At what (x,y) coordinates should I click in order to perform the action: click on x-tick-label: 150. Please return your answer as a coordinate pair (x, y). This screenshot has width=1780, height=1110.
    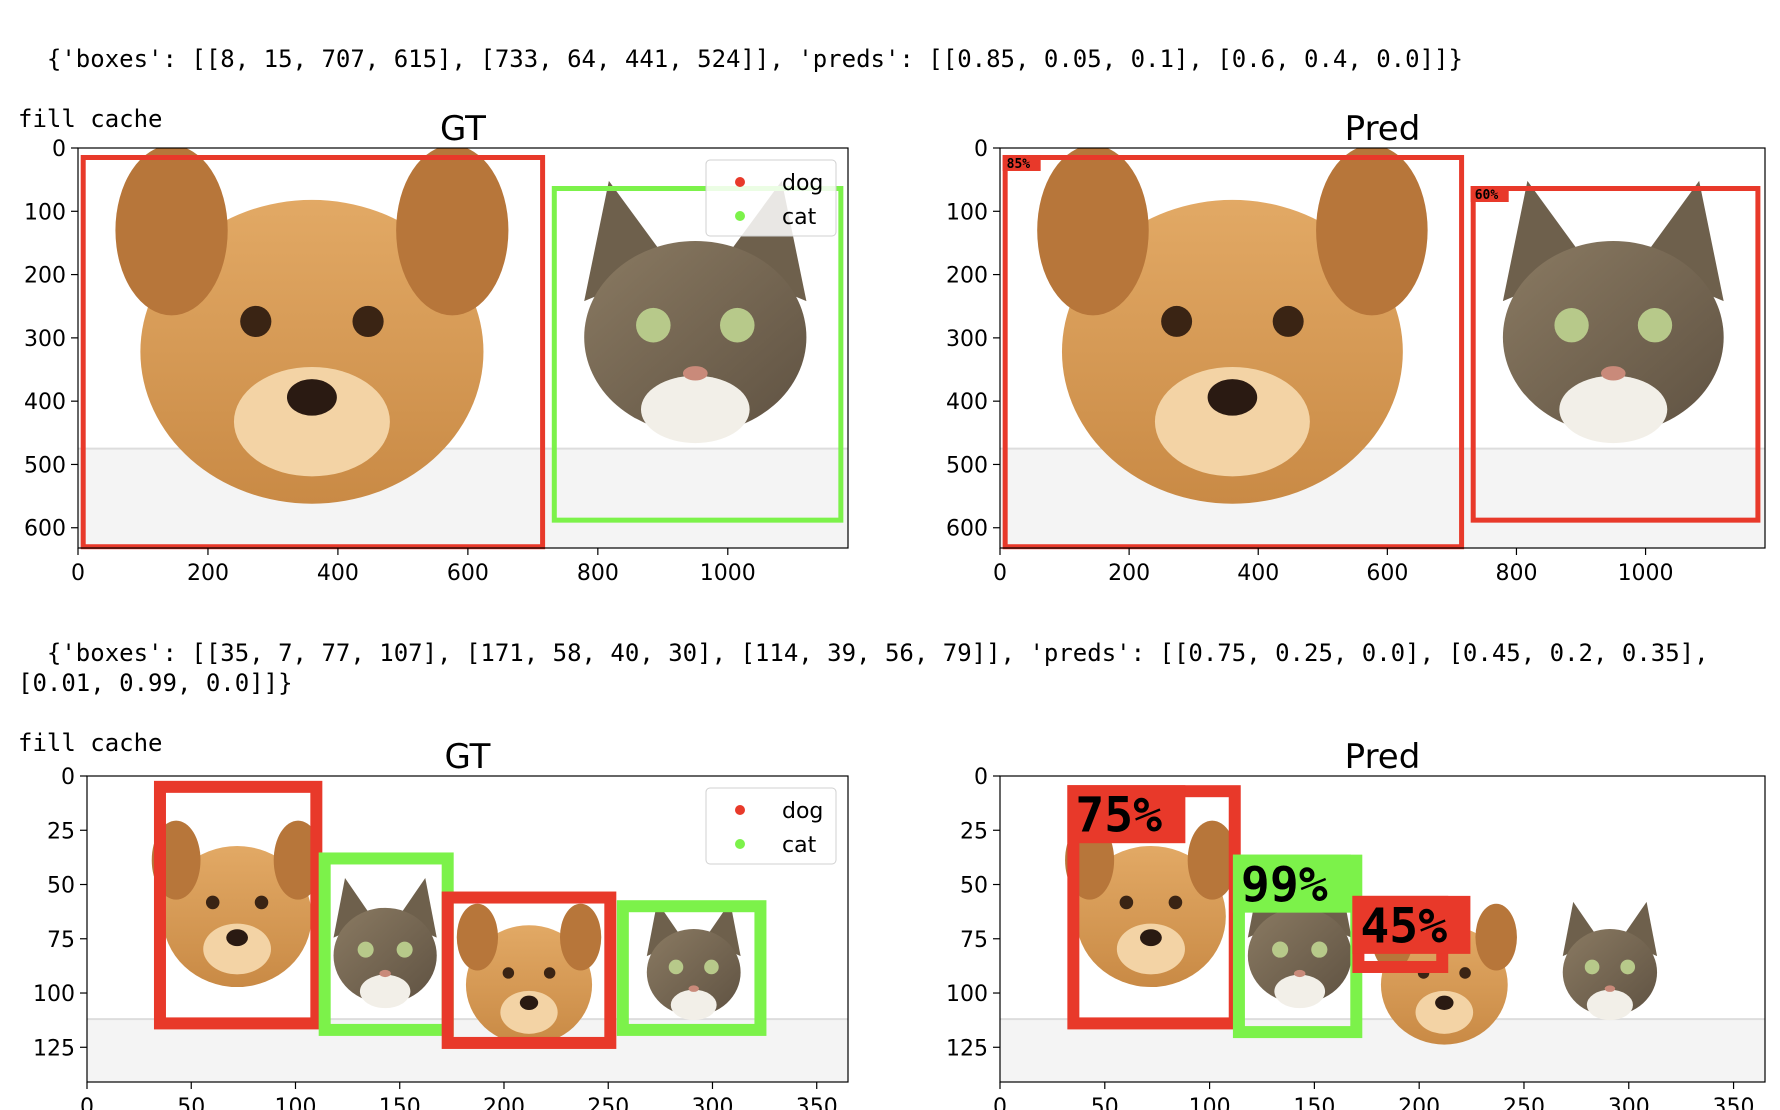
    Looking at the image, I should click on (1314, 1102).